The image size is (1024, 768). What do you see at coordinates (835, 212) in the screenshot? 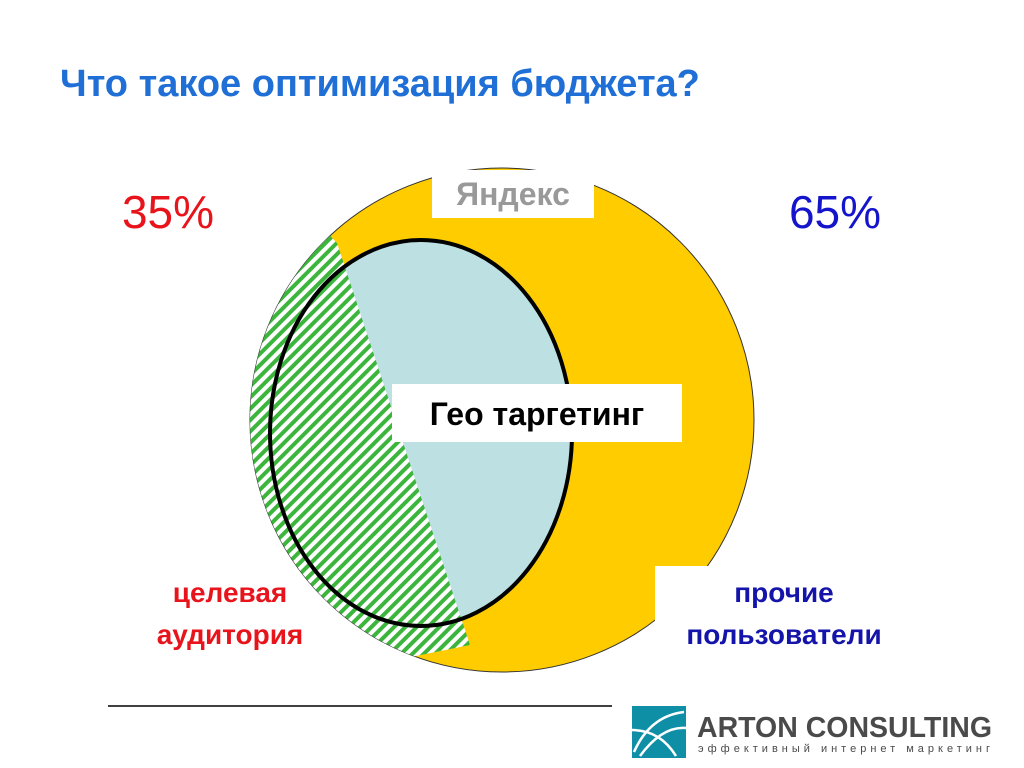
I see `right-share: 65%` at bounding box center [835, 212].